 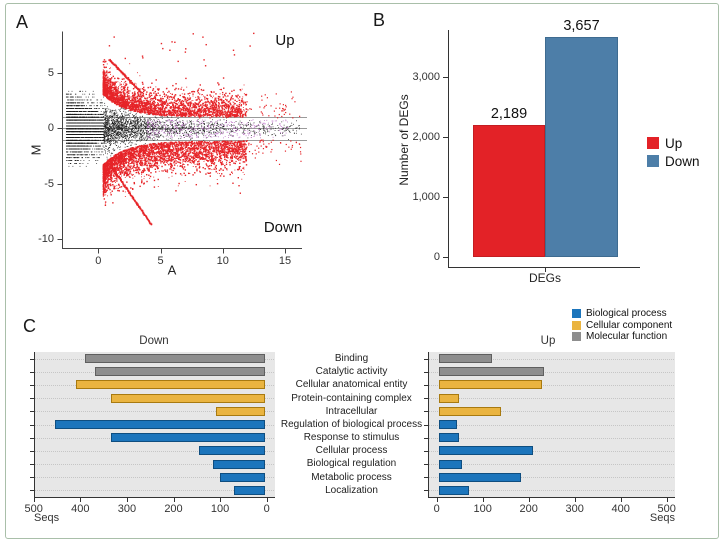 I want to click on deg-legend-label: Down, so click(x=682, y=161).